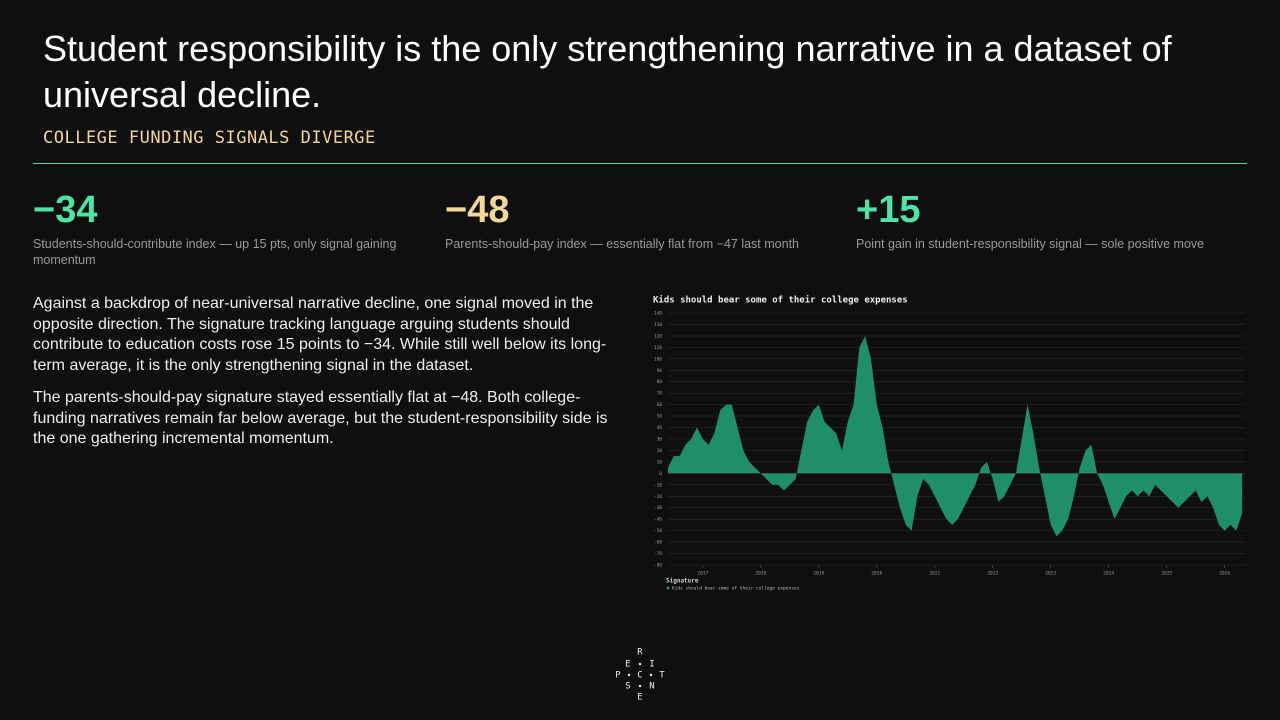 The width and height of the screenshot is (1280, 720). Describe the element at coordinates (658, 543) in the screenshot. I see `y-tick-label: -60` at that location.